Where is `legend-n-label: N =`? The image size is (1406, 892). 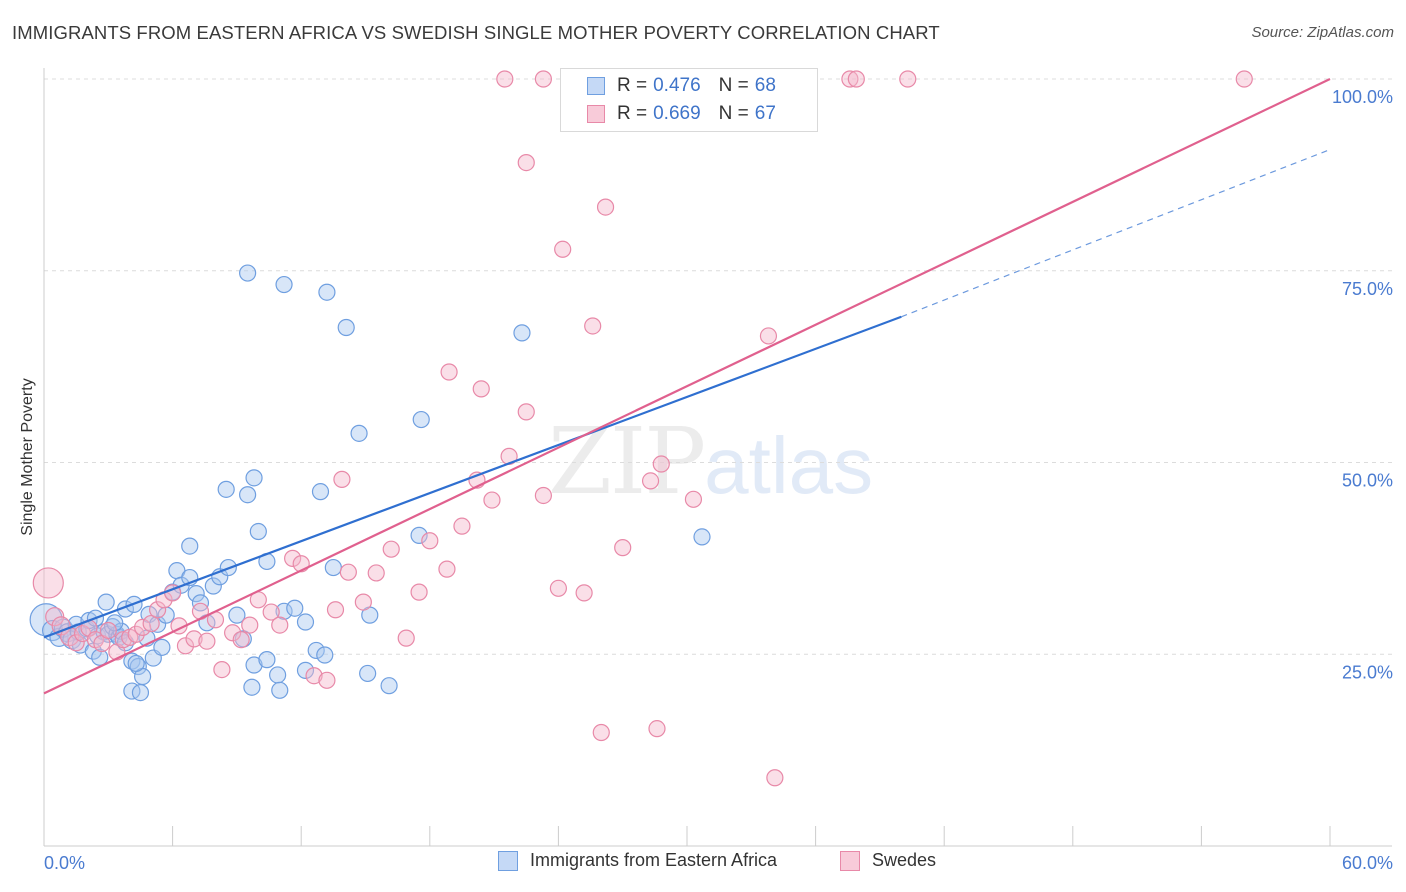 legend-n-label: N = is located at coordinates (733, 85).